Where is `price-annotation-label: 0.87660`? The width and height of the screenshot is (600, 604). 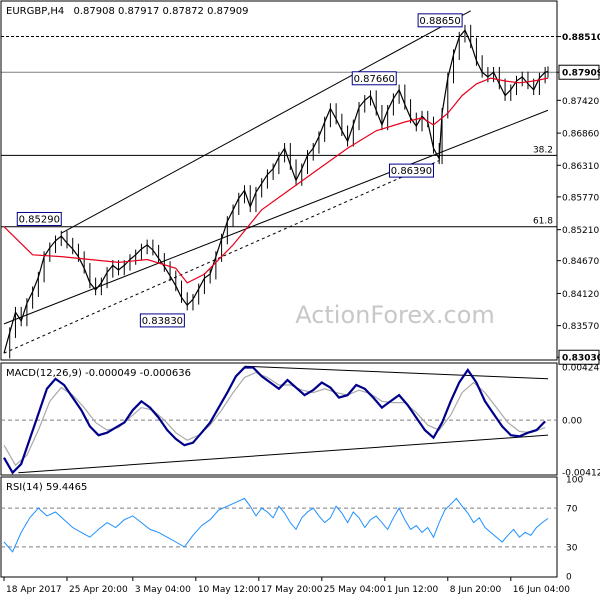
price-annotation-label: 0.87660 is located at coordinates (374, 79).